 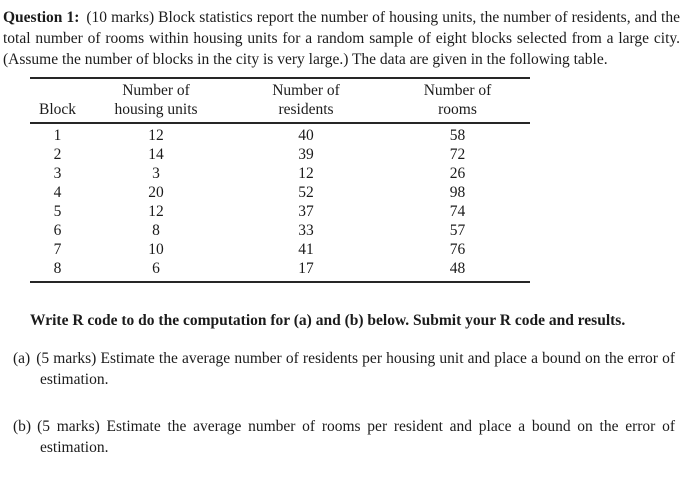 I want to click on table-cell: 58, so click(x=457, y=135).